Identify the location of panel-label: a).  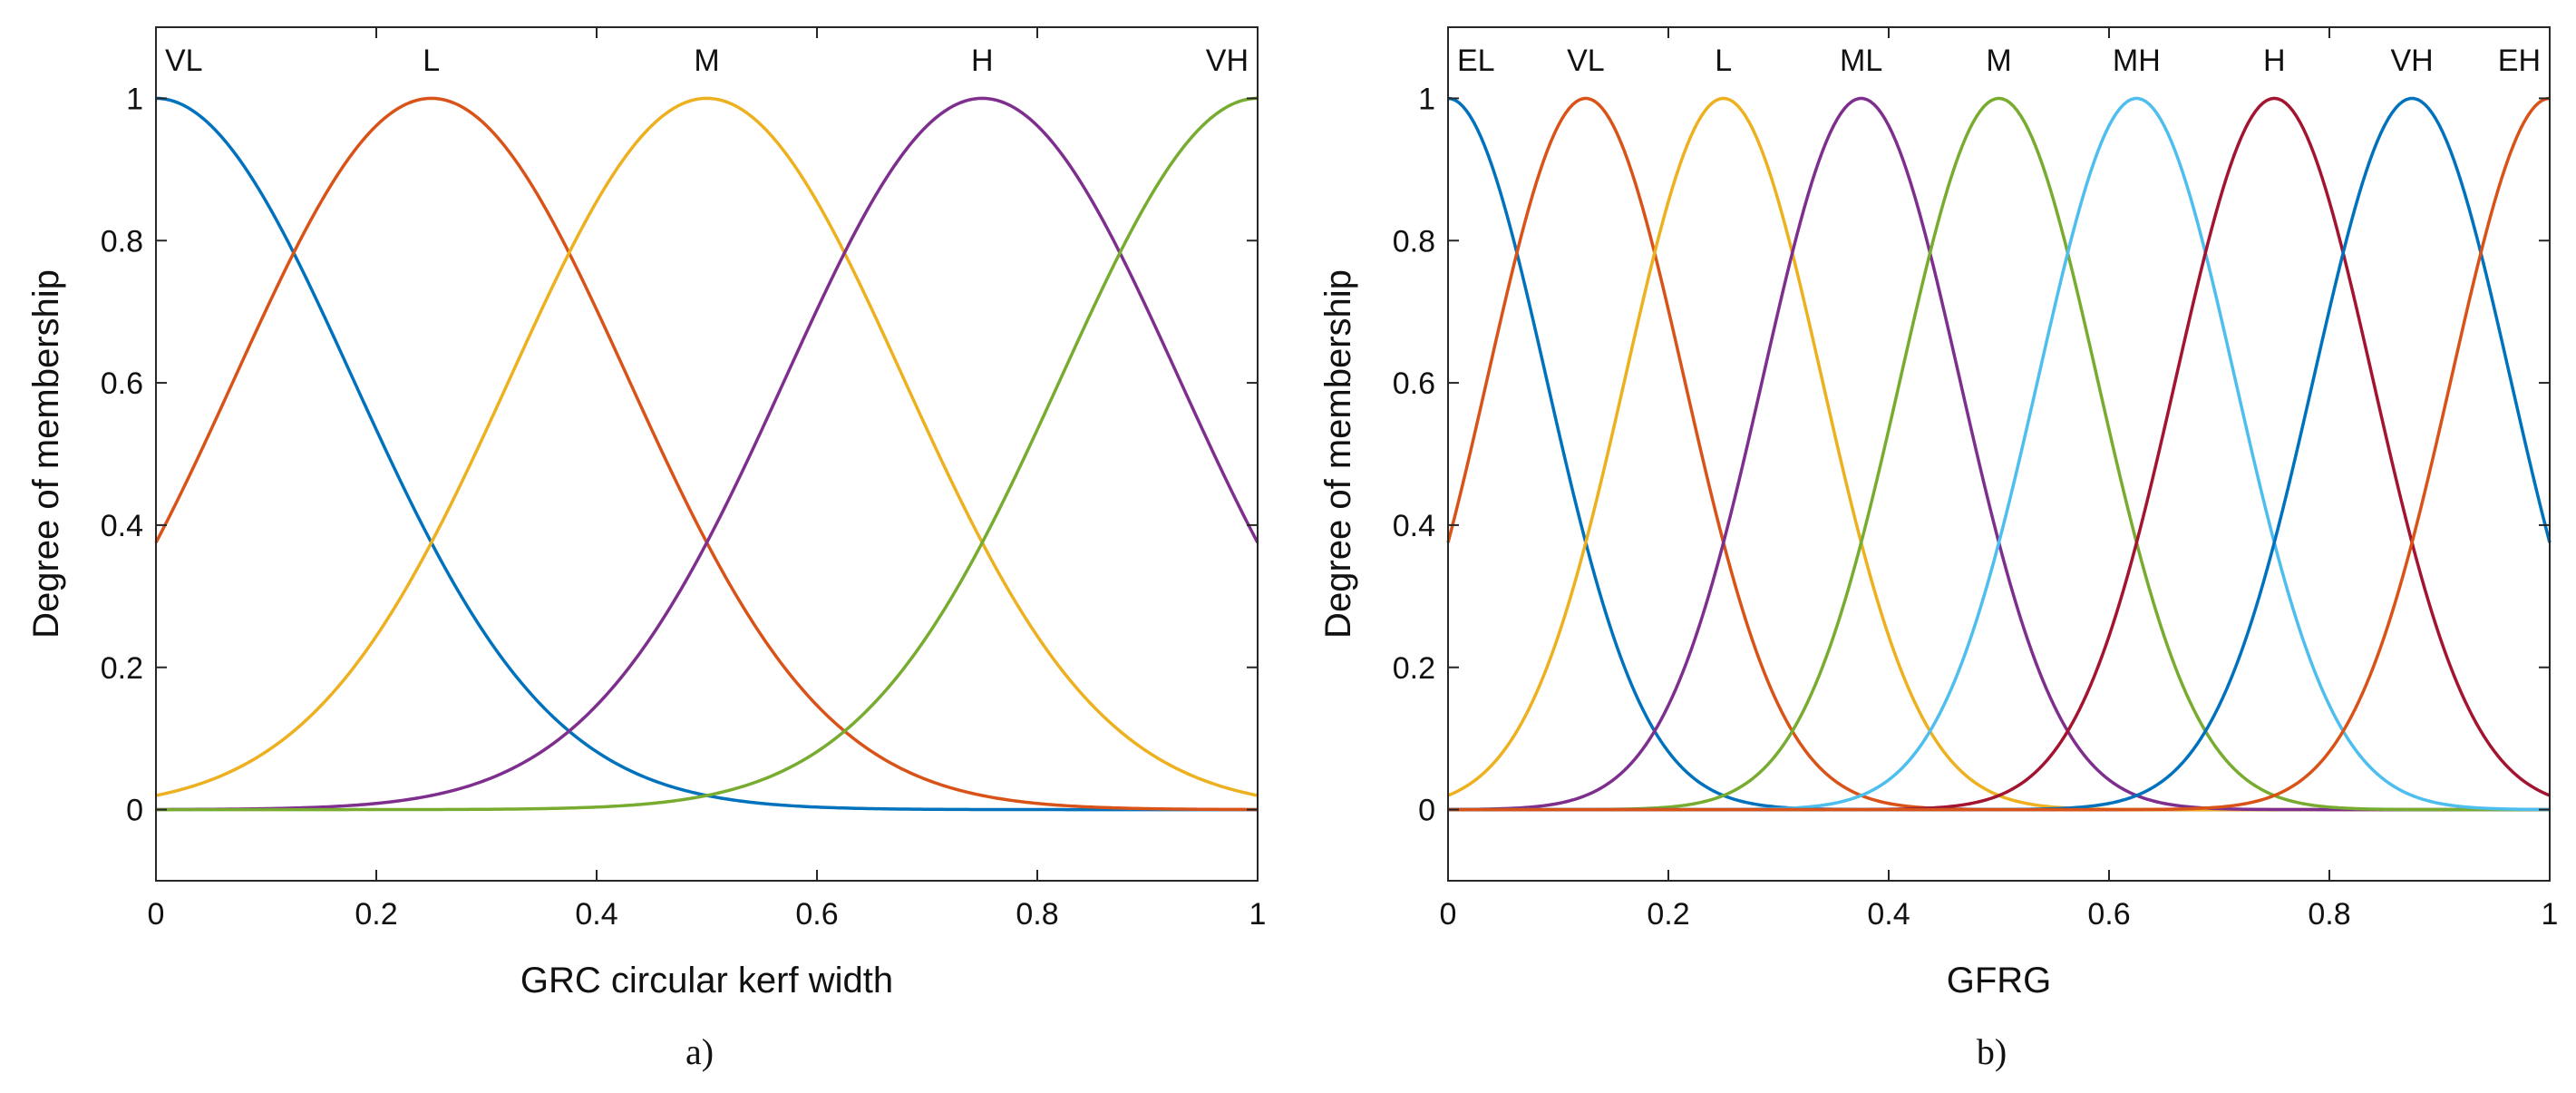
(699, 1051).